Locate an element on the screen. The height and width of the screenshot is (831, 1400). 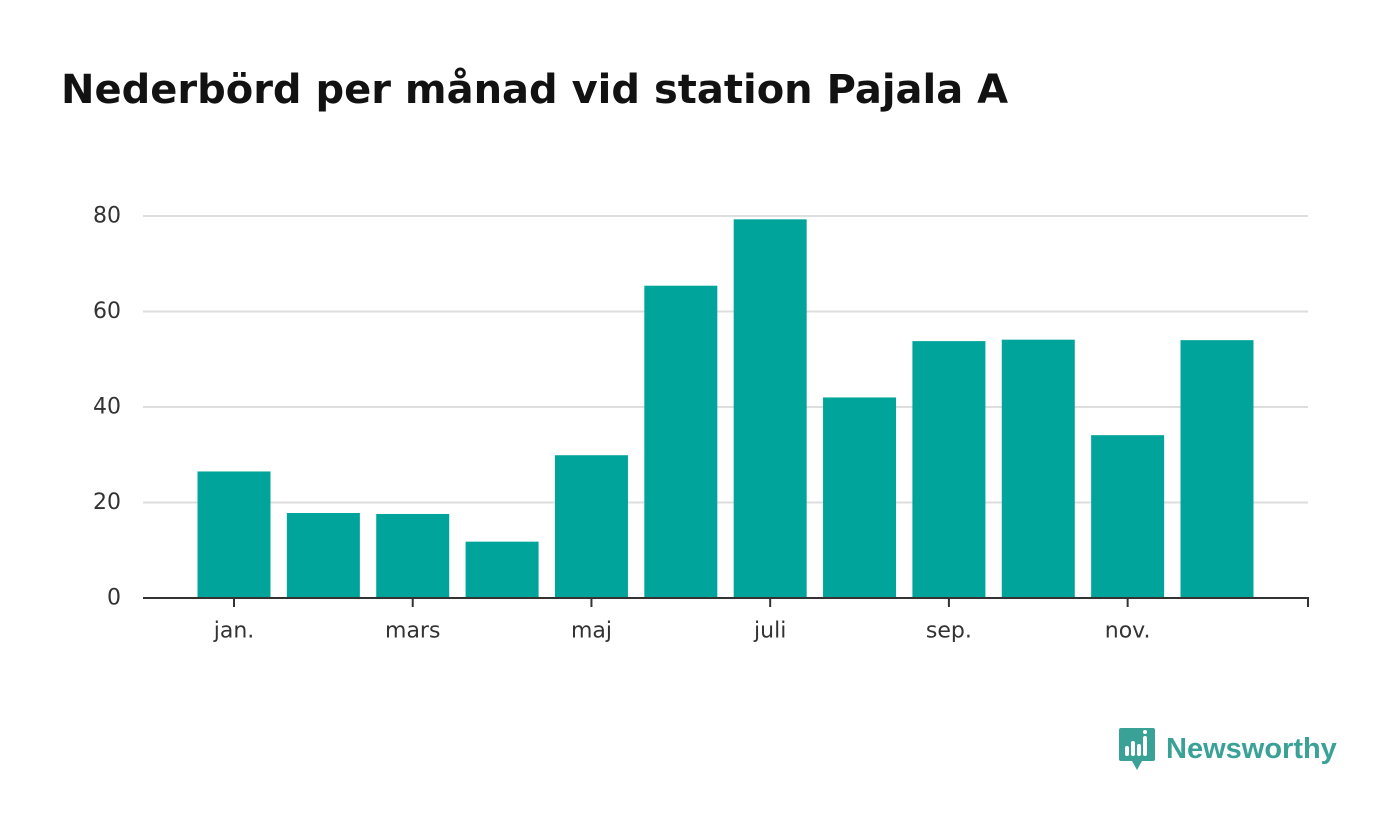
logo-text: Newsworthy is located at coordinates (1251, 749).